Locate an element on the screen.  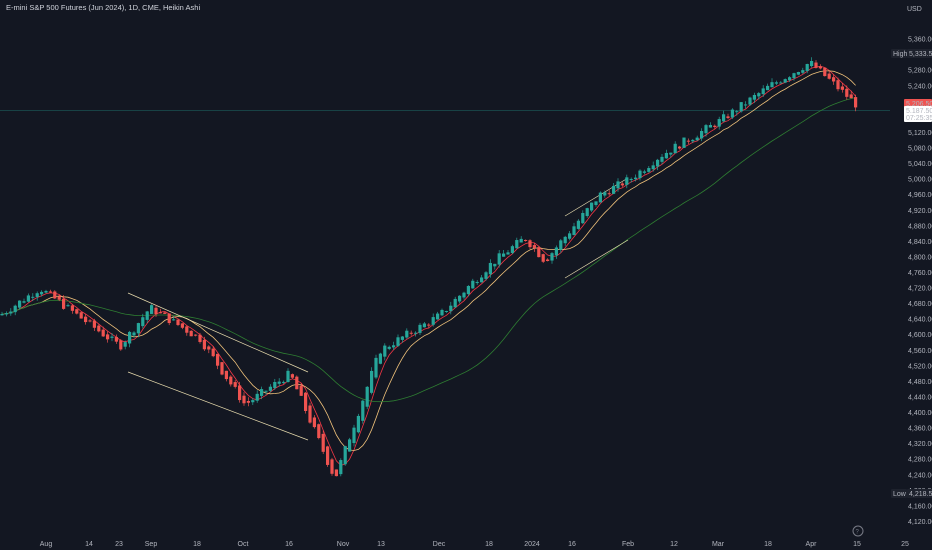
x-tick-label: Aug is located at coordinates (46, 544).